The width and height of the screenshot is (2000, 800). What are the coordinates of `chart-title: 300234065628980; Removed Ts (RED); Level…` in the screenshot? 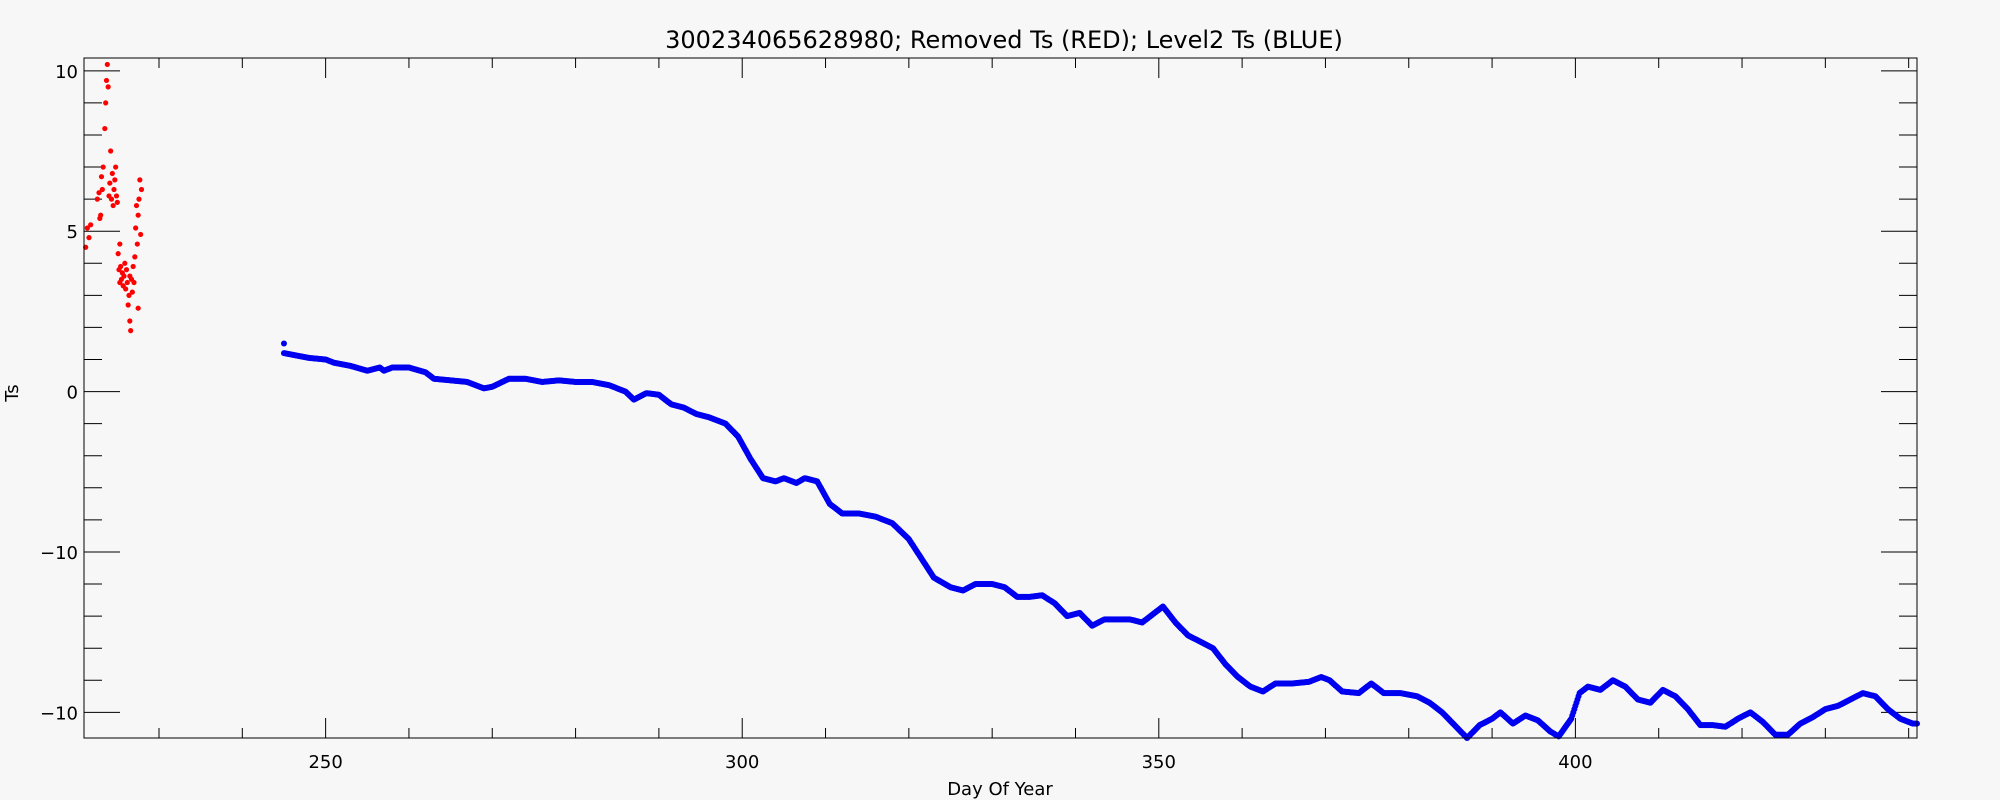 It's located at (1004, 40).